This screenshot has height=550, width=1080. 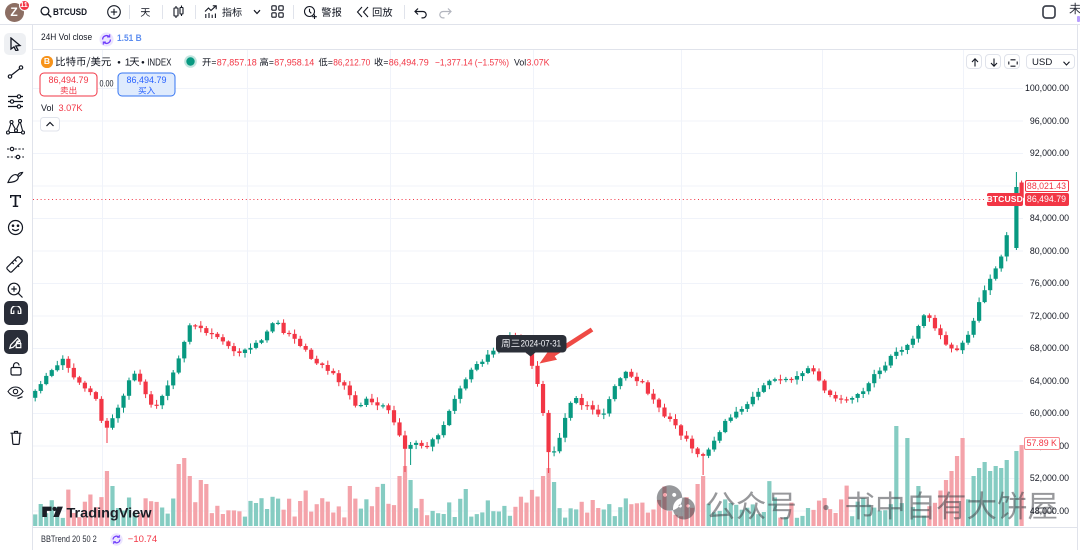 What do you see at coordinates (351, 62) in the screenshot?
I see `svg-text: 86,212.70` at bounding box center [351, 62].